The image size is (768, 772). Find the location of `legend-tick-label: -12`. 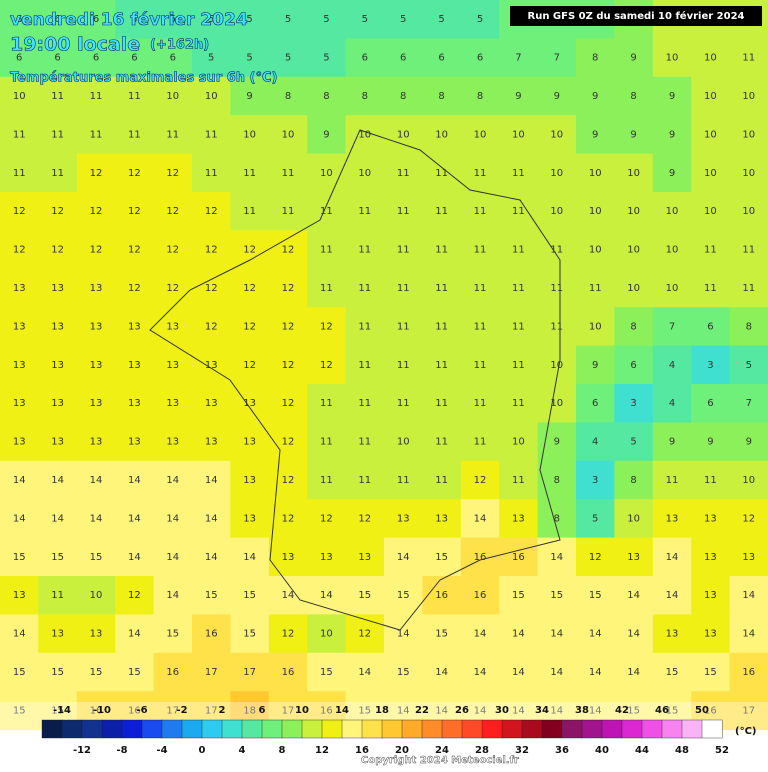

legend-tick-label: -12 is located at coordinates (82, 750).